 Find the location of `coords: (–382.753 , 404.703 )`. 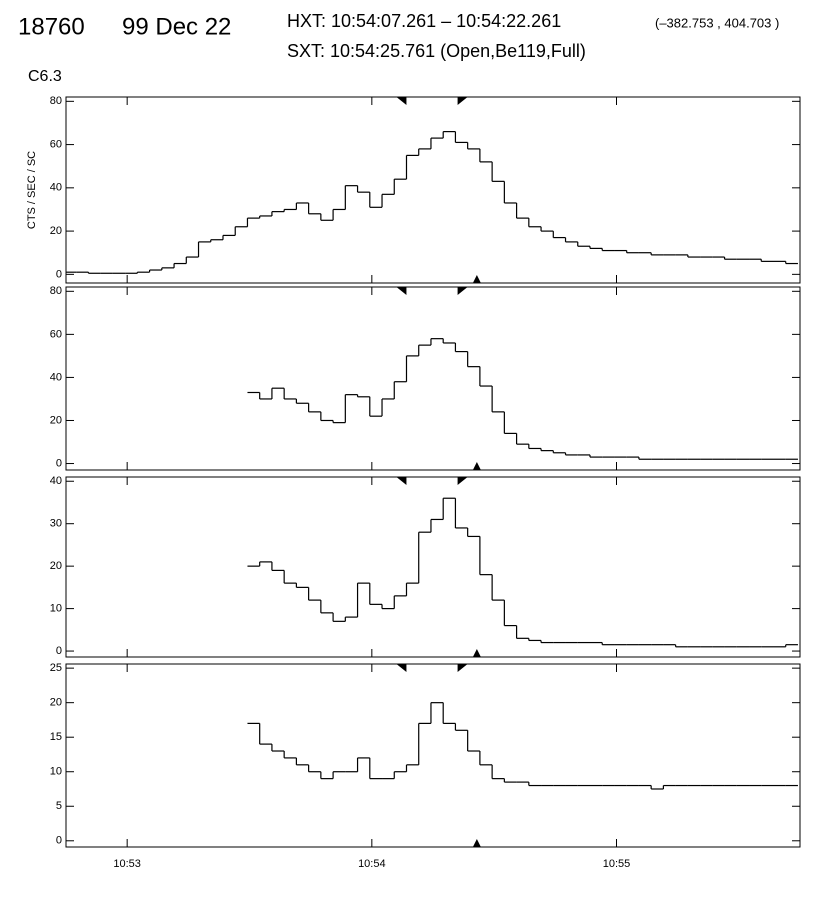

coords: (–382.753 , 404.703 ) is located at coordinates (717, 22).